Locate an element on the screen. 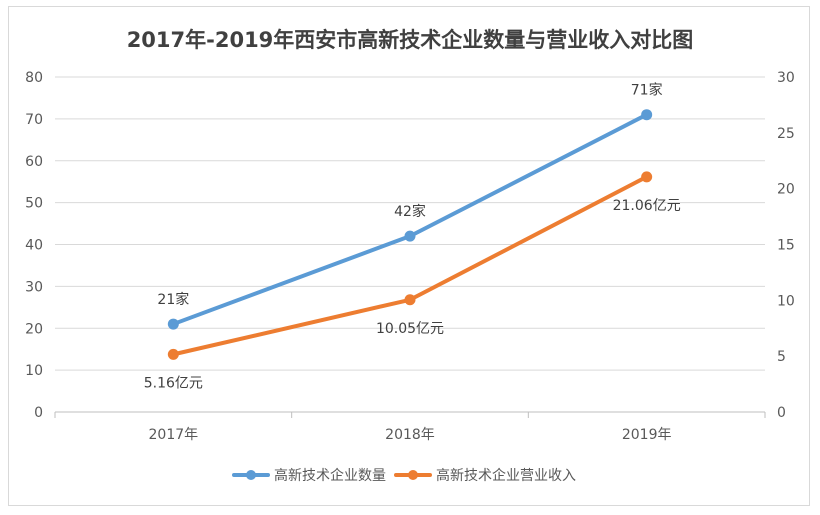 The image size is (820, 515). right-tick-label: 30 is located at coordinates (786, 78).